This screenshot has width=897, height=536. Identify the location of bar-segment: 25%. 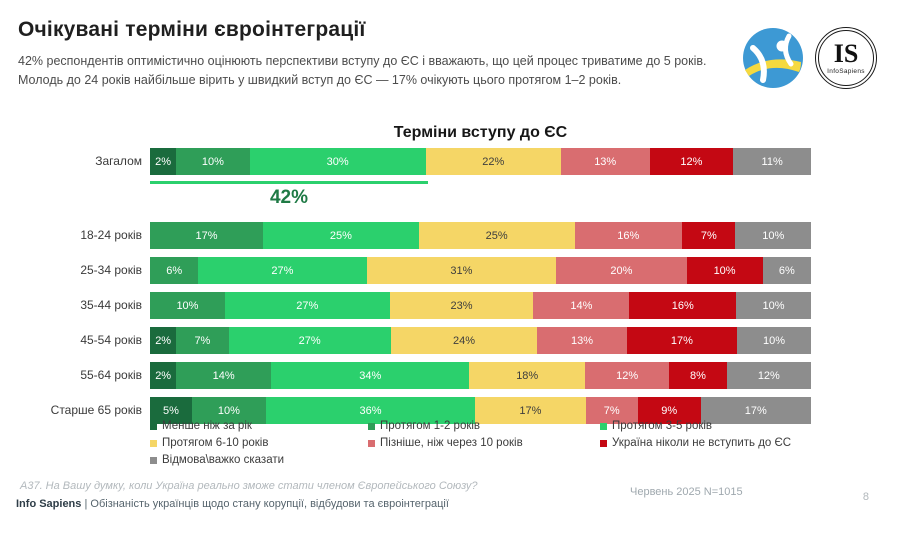
(496, 235).